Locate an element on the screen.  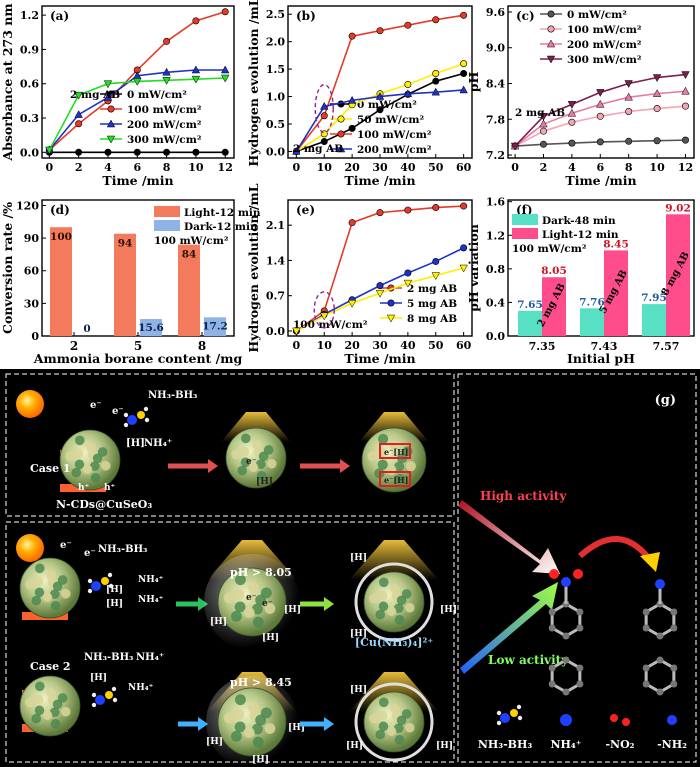
bar-value-label: 7.95 is located at coordinates (654, 298).